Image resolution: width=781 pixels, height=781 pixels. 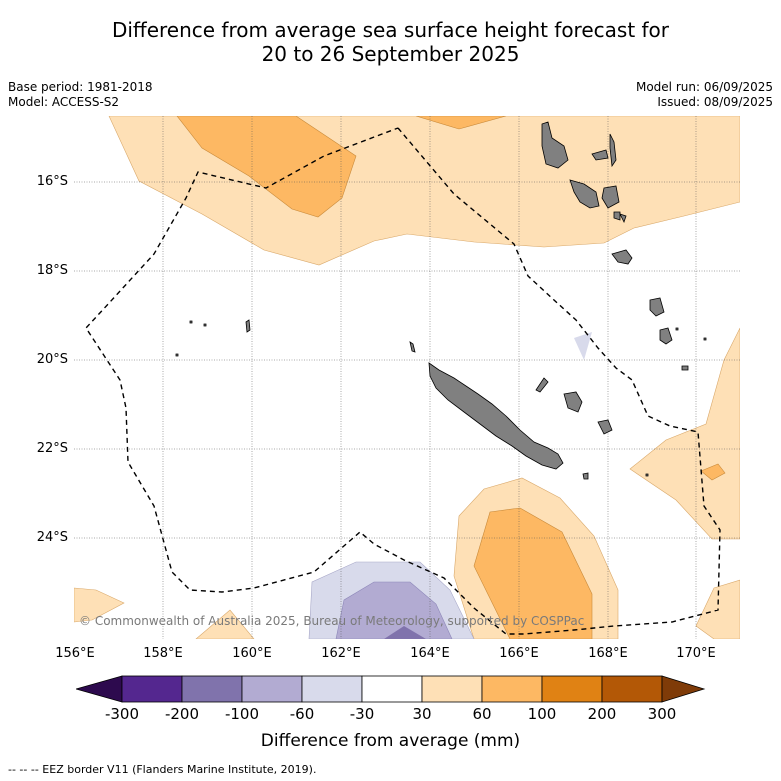 What do you see at coordinates (341, 653) in the screenshot?
I see `x-tick-162e: 162°E` at bounding box center [341, 653].